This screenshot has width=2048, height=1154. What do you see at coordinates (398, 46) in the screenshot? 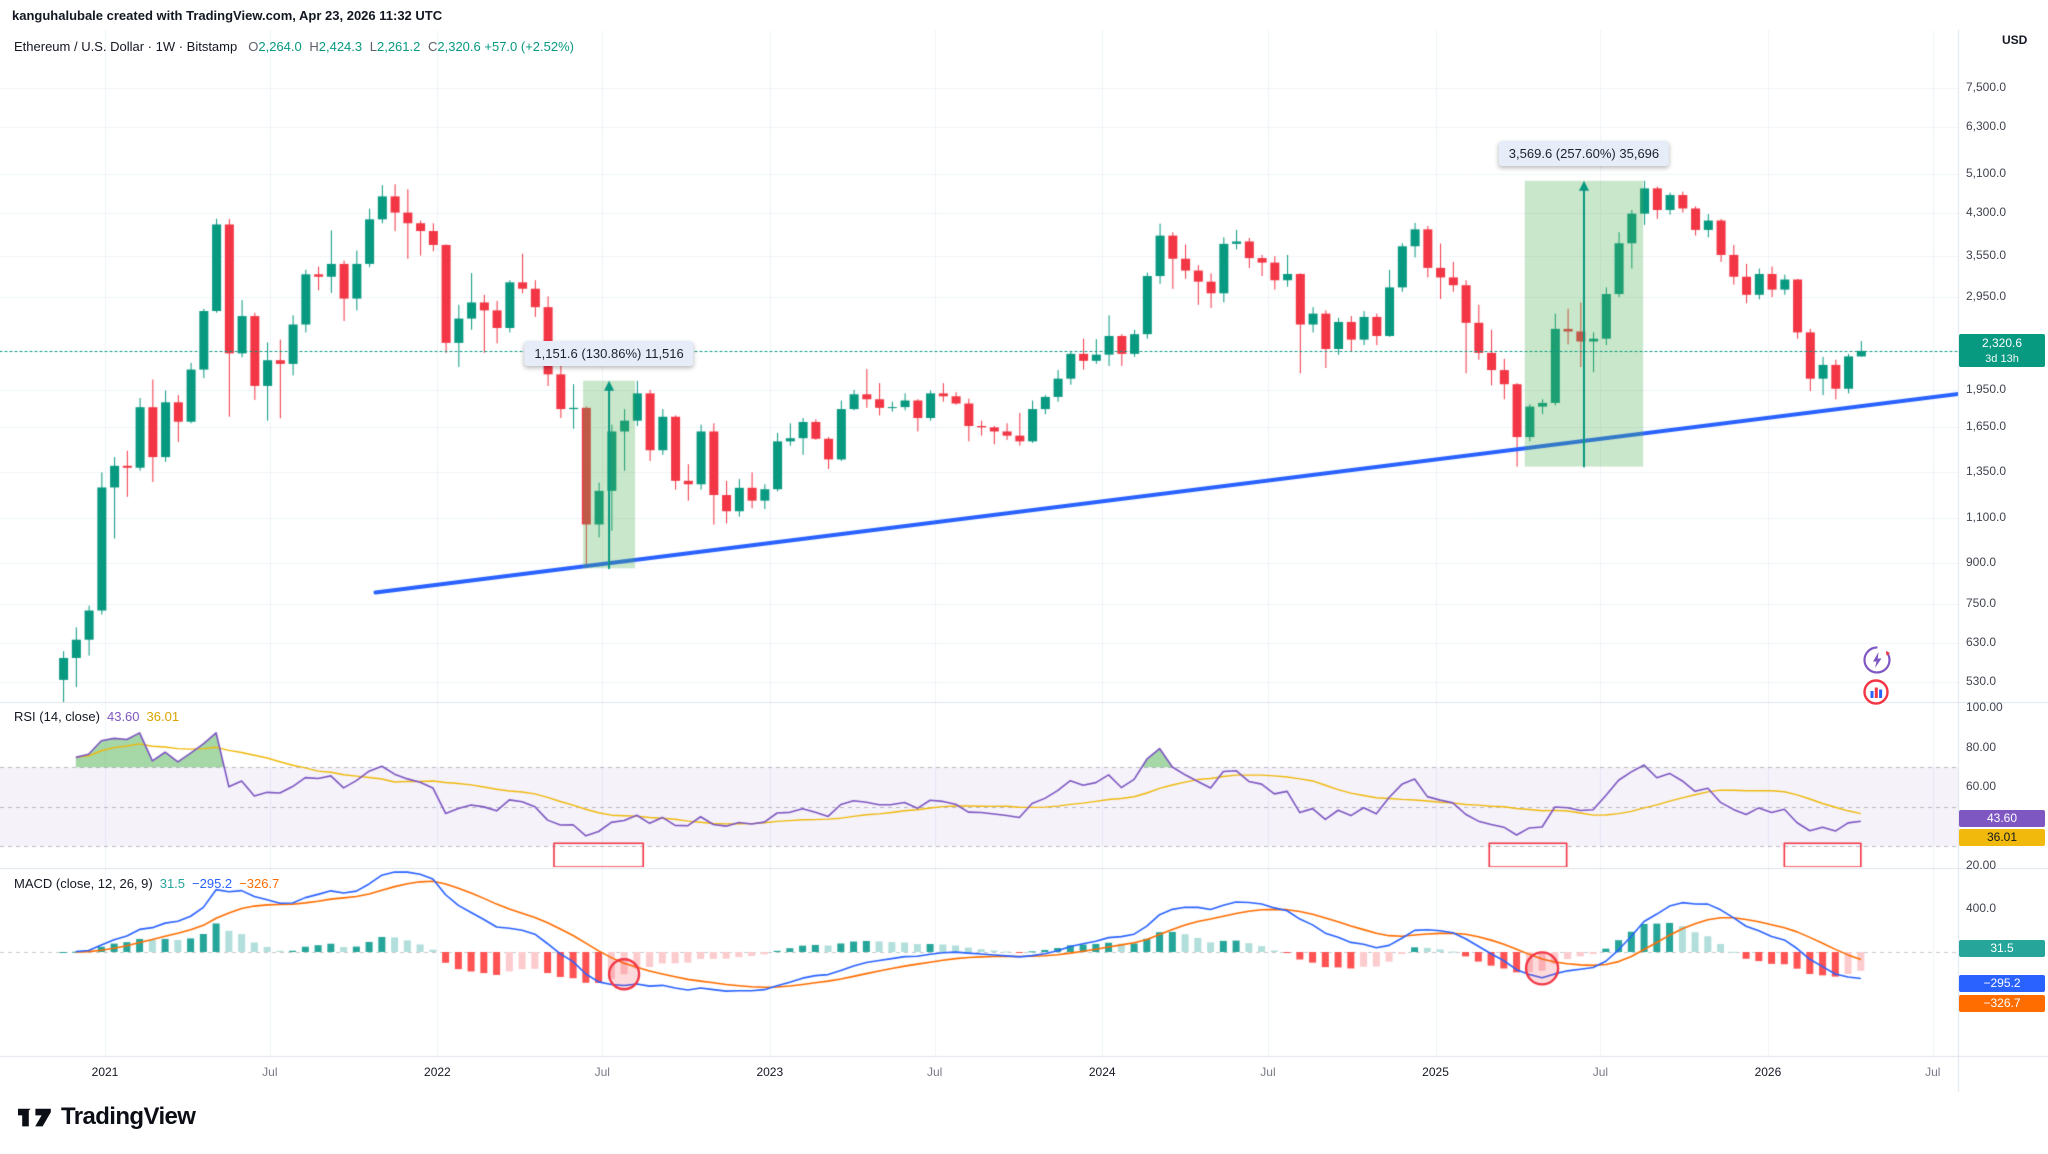
I see `low-value: 2,261.2` at bounding box center [398, 46].